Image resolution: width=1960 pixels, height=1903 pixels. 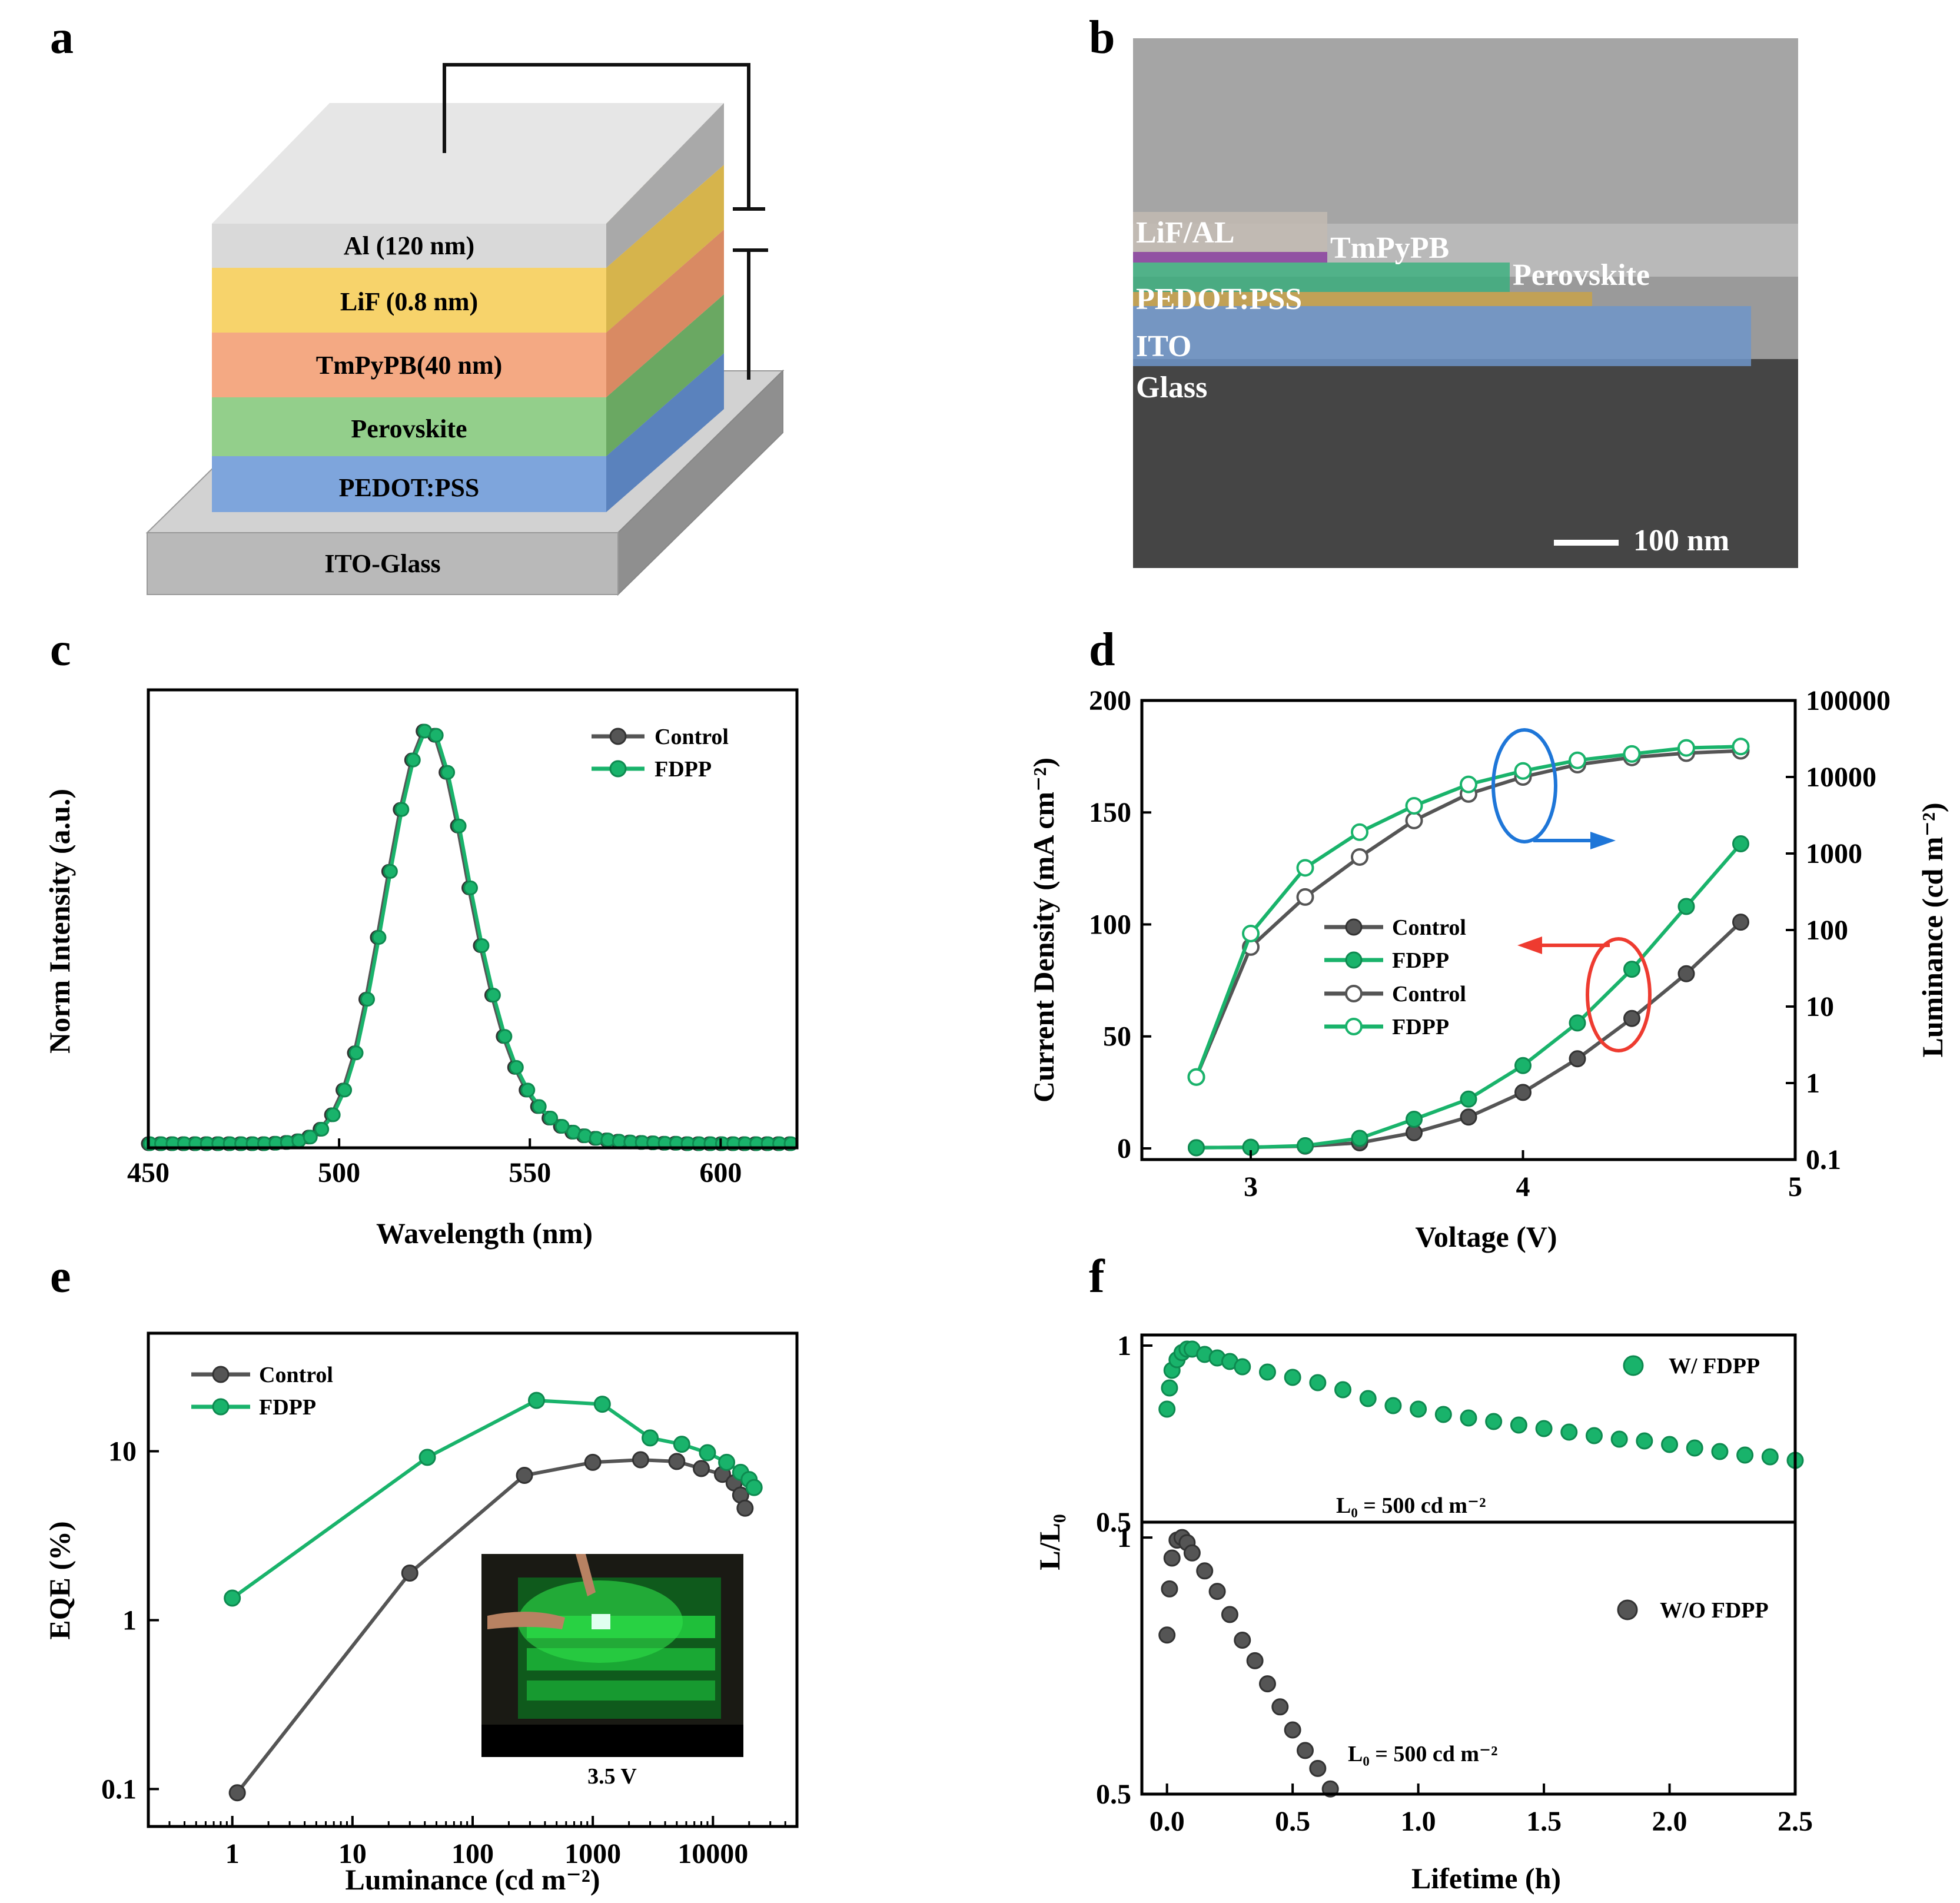 What do you see at coordinates (1219, 299) in the screenshot?
I see `sem-label-pedot: PEDOT:PSS` at bounding box center [1219, 299].